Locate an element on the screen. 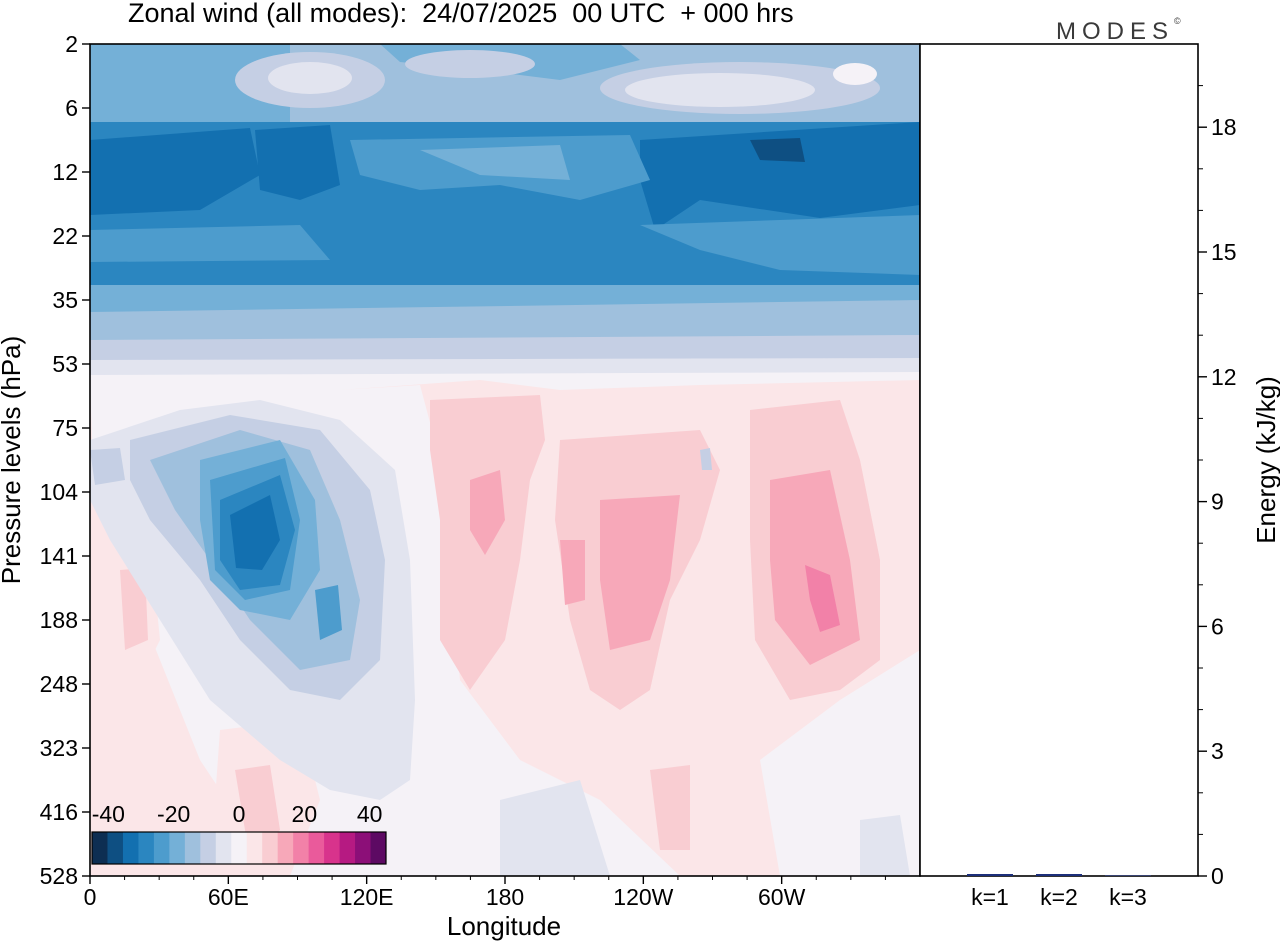 The height and width of the screenshot is (942, 1280). colorbar-tick-label: -20 is located at coordinates (173, 814).